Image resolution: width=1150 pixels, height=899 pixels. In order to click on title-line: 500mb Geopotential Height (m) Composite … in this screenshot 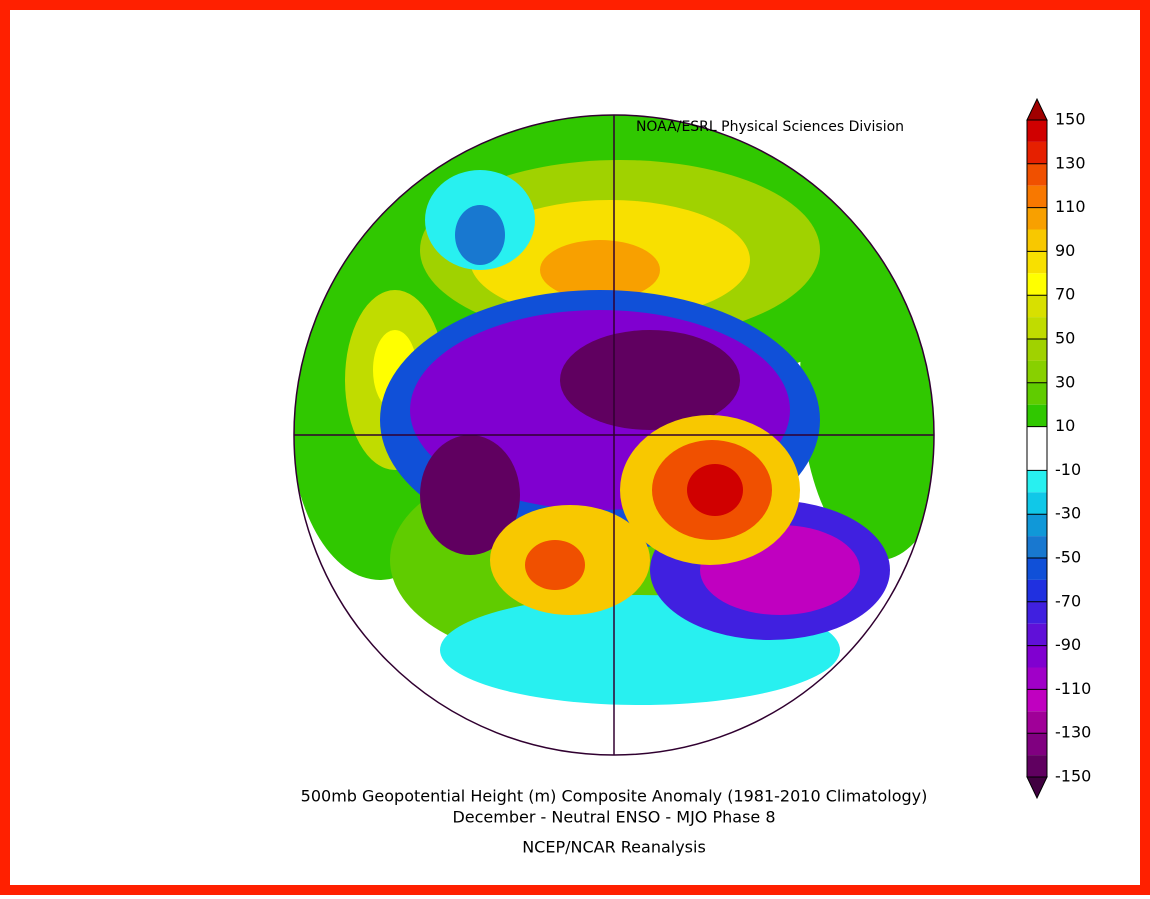, I will do `click(614, 796)`.